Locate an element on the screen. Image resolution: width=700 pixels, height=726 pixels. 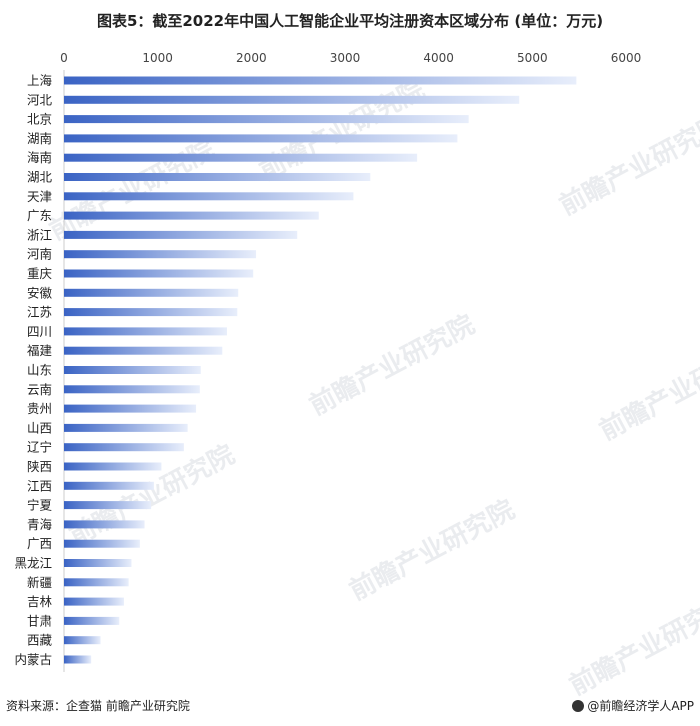
category-label: 重庆 is located at coordinates (40, 273).